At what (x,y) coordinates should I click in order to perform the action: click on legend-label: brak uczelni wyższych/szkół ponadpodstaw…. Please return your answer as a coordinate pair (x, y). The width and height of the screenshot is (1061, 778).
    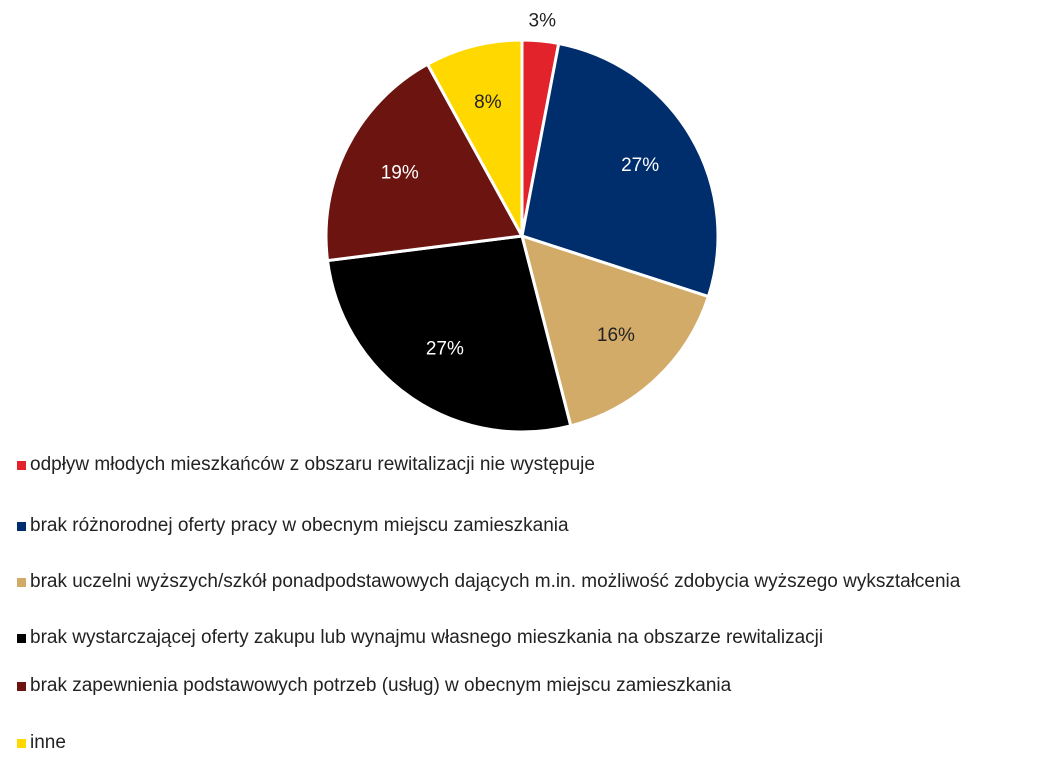
    Looking at the image, I should click on (495, 581).